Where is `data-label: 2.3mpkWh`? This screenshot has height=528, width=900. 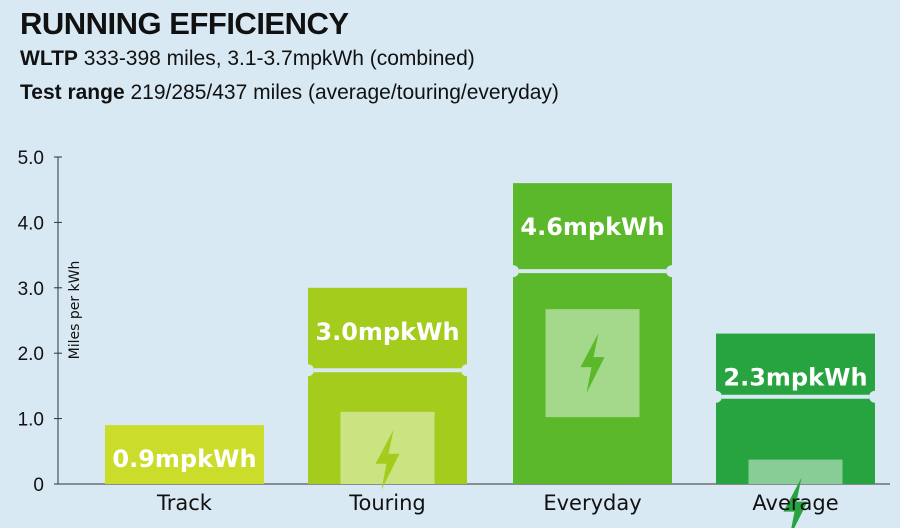 data-label: 2.3mpkWh is located at coordinates (795, 378).